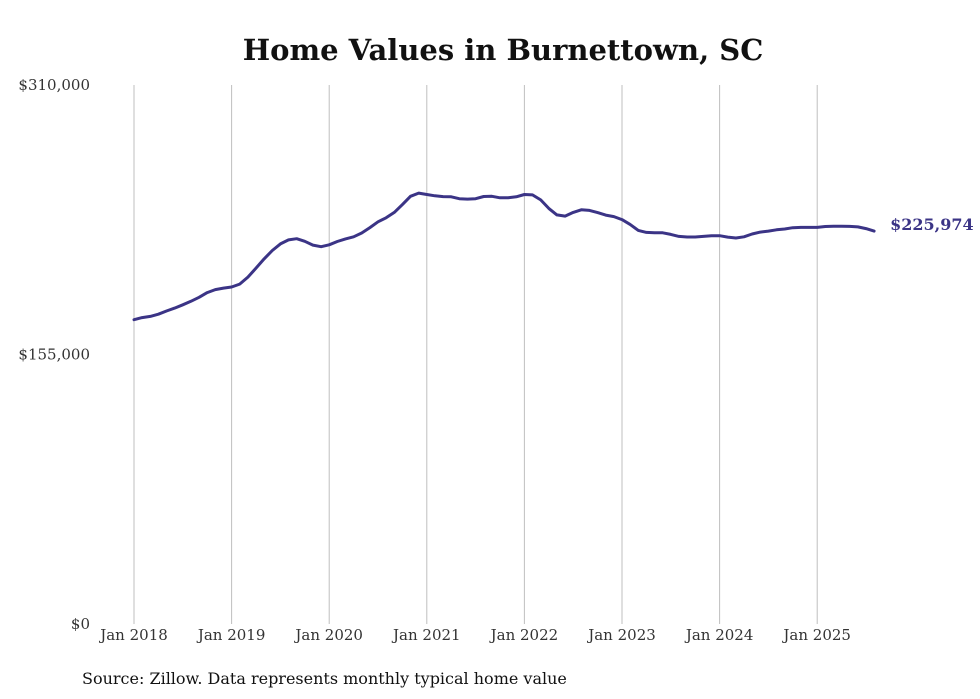 The image size is (980, 699). I want to click on chart-title: Home Values in Burnettown, SC, so click(503, 50).